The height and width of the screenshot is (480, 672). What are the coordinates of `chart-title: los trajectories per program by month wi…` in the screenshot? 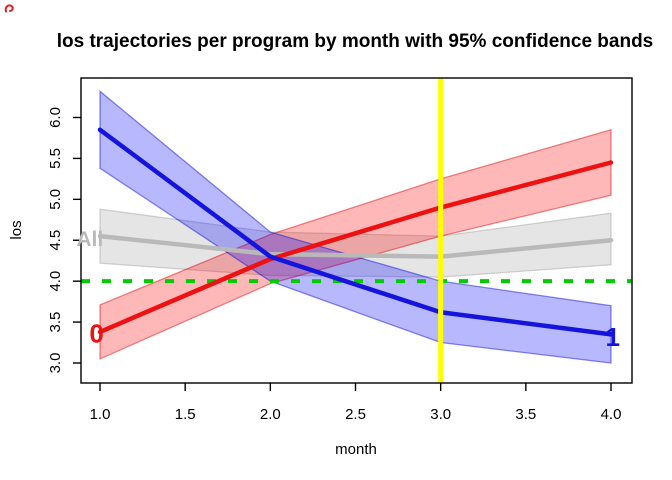 It's located at (355, 41).